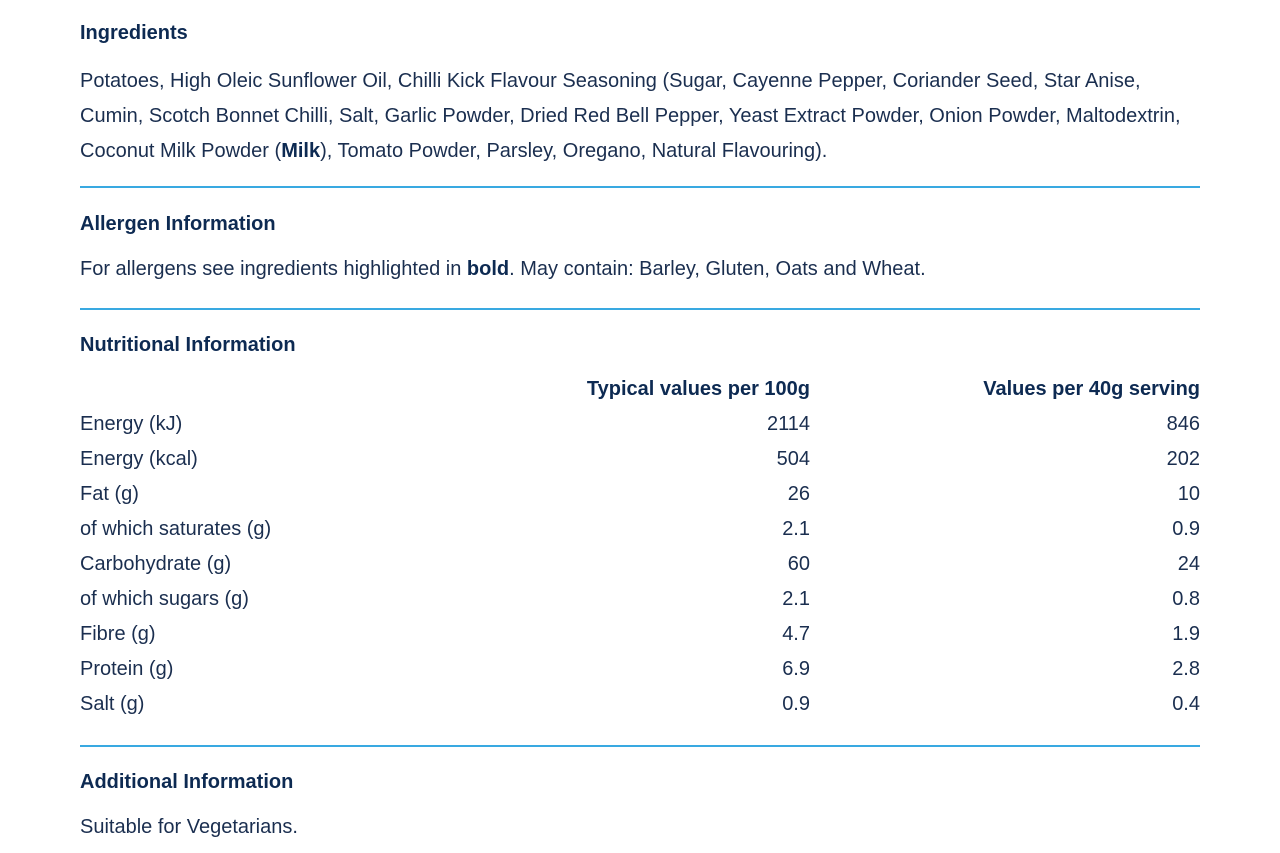  Describe the element at coordinates (796, 669) in the screenshot. I see `value-per-100g: 6.9` at that location.